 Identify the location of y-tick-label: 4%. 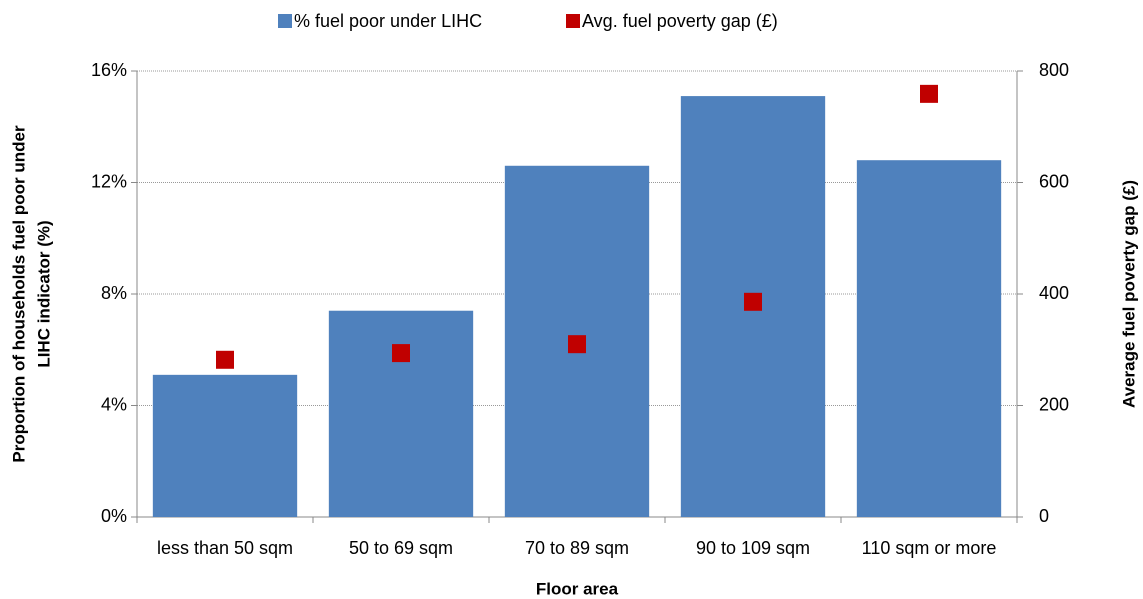
(114, 404).